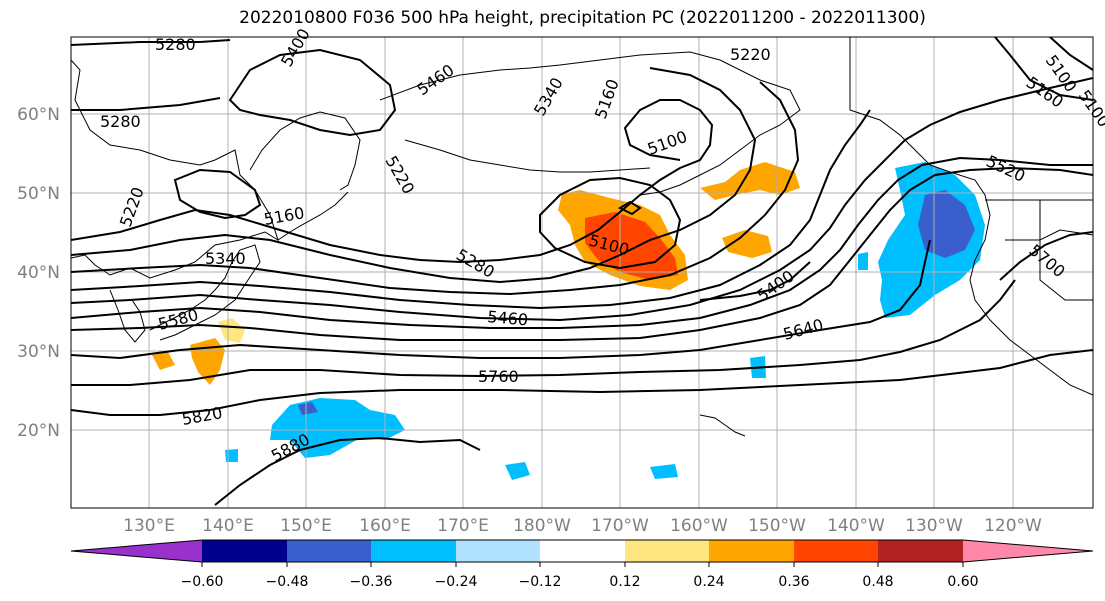 The width and height of the screenshot is (1105, 601). What do you see at coordinates (877, 582) in the screenshot?
I see `colorbar-tick-label: 0.48` at bounding box center [877, 582].